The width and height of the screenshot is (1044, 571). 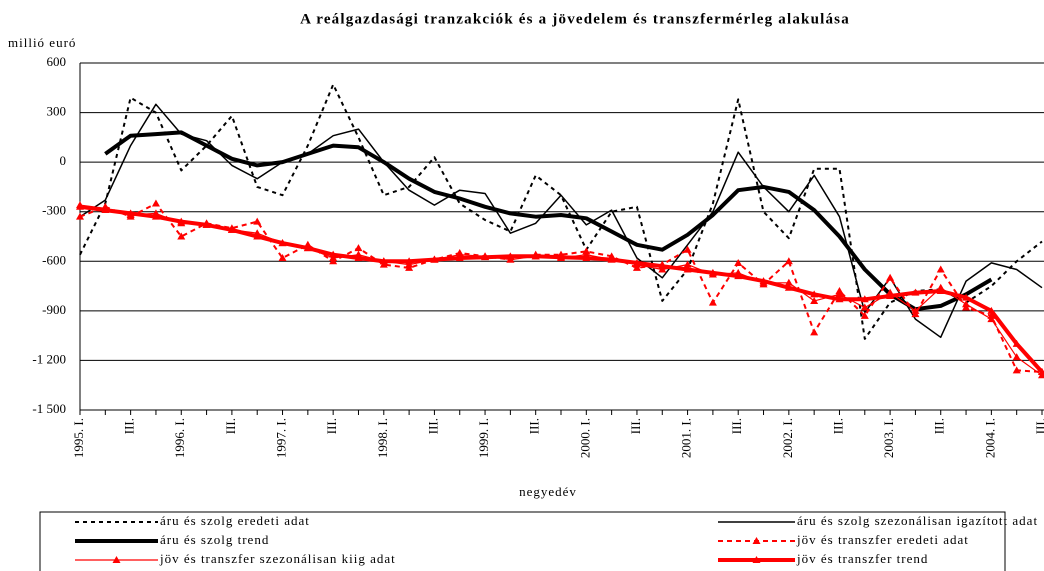 What do you see at coordinates (382, 438) in the screenshot?
I see `x-tick-label: 1998. I.` at bounding box center [382, 438].